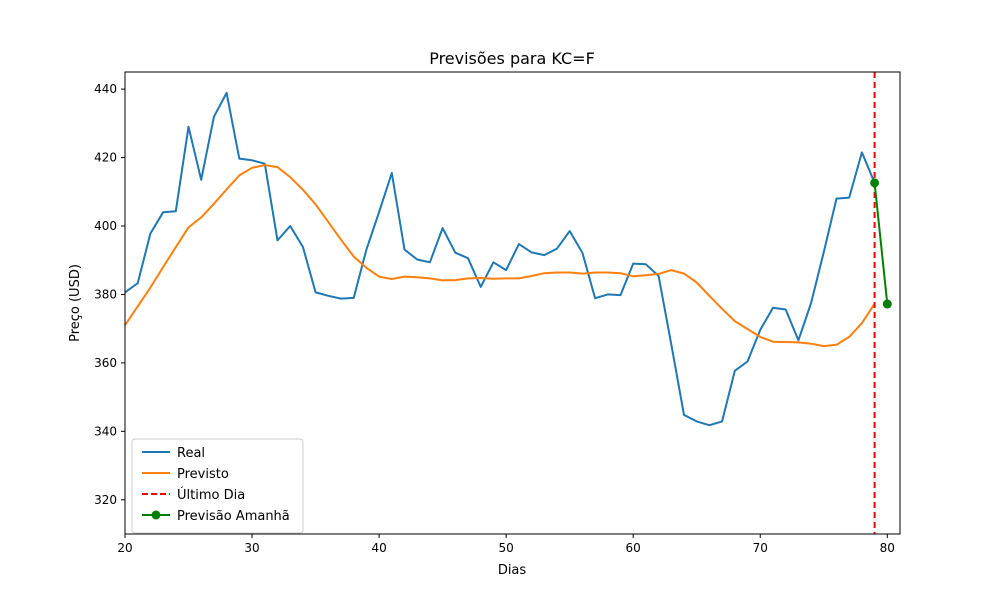 The width and height of the screenshot is (1000, 604). Describe the element at coordinates (203, 474) in the screenshot. I see `legend-label: Previsto` at that location.